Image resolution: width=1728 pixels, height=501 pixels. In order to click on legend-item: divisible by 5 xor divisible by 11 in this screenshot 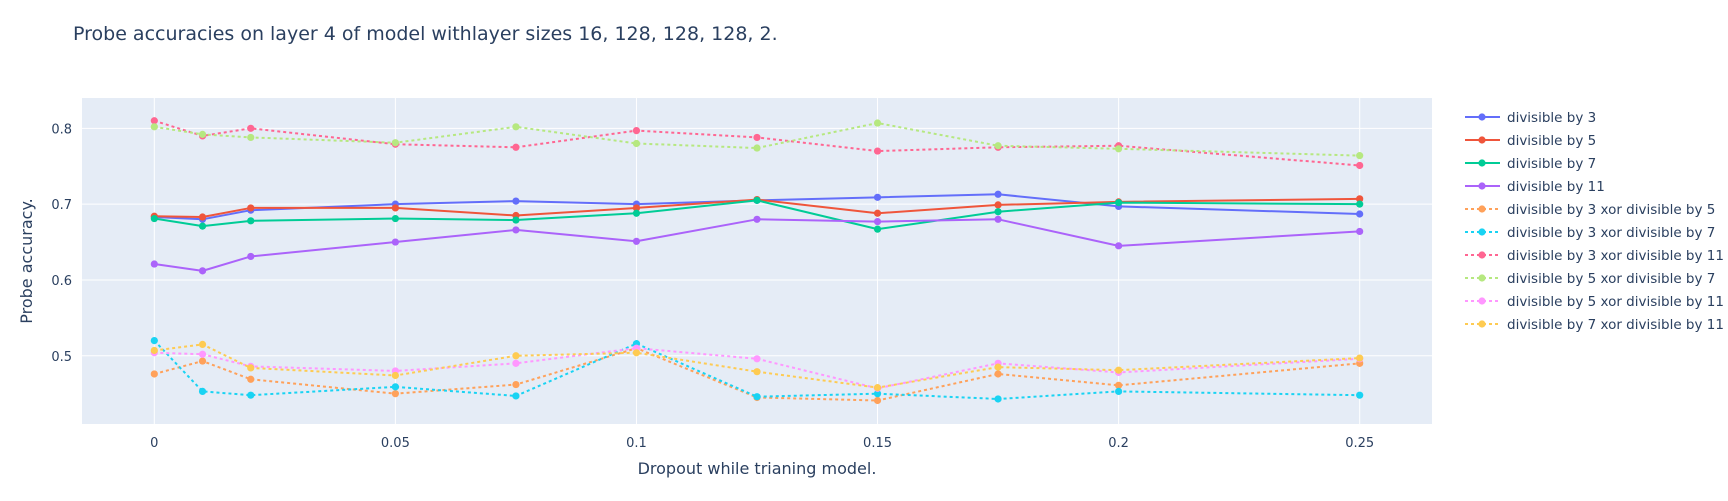, I will do `click(1594, 302)`.